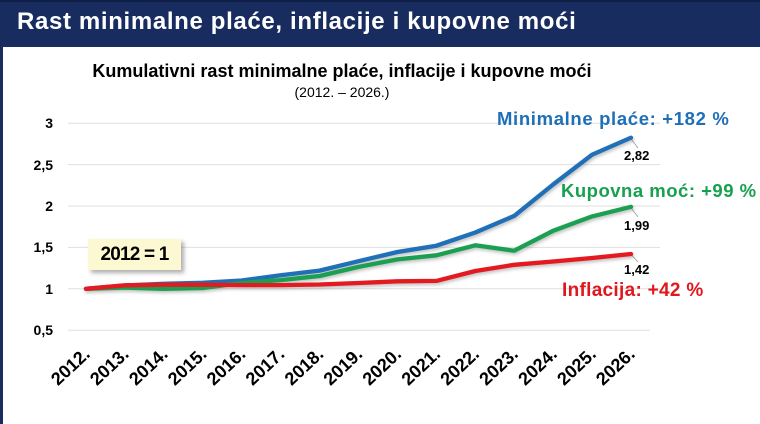 The image size is (760, 424). What do you see at coordinates (421, 366) in the screenshot?
I see `svg-text: 2021.` at bounding box center [421, 366].